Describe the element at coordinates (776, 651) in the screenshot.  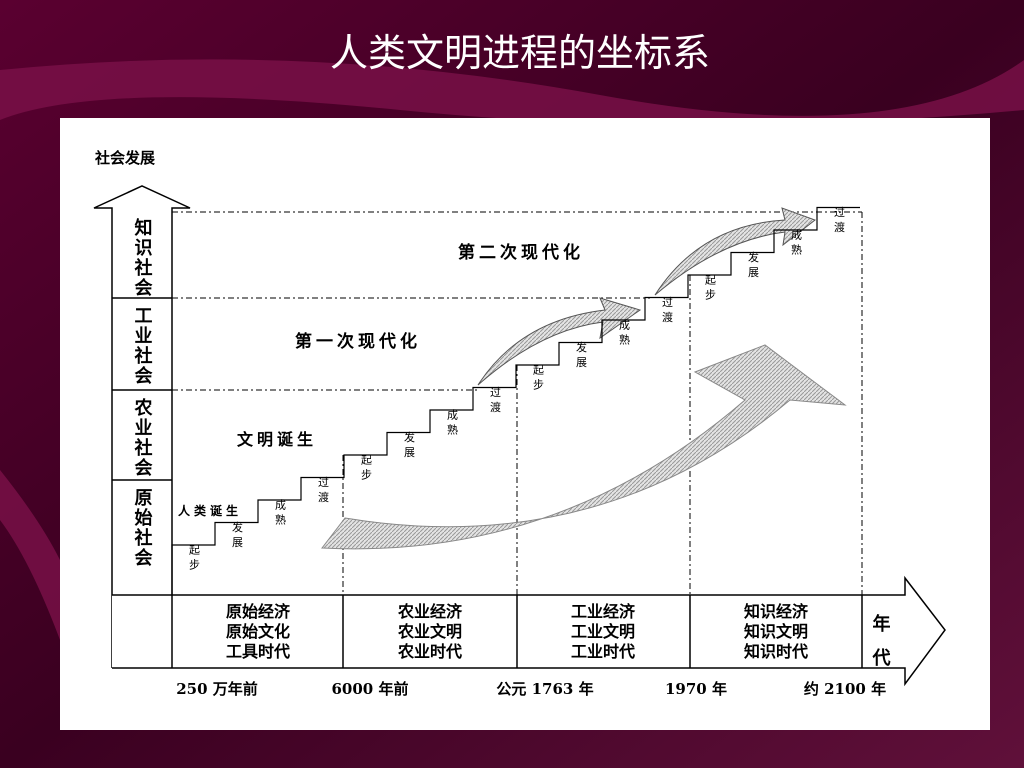
I see `era-label: 知识时代` at that location.